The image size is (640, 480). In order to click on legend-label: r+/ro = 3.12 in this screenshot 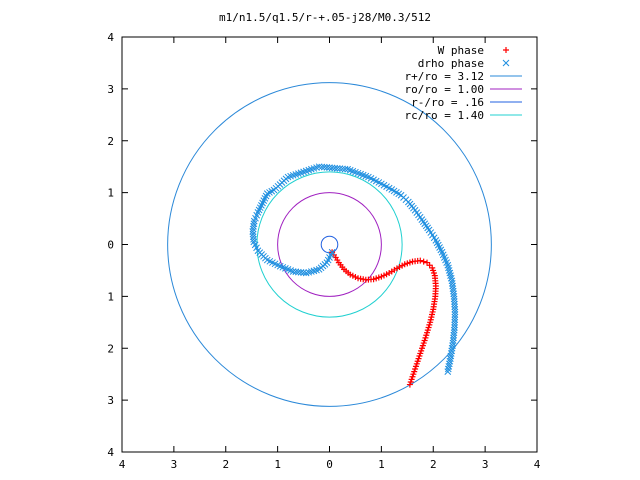, I will do `click(444, 76)`.